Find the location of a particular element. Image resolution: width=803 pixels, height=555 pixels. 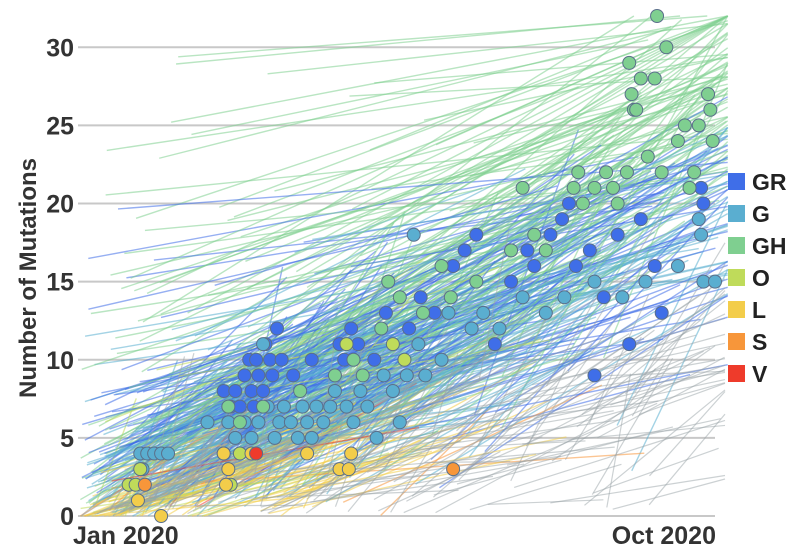

data-point-gh: GH: 32 is located at coordinates (657, 16).